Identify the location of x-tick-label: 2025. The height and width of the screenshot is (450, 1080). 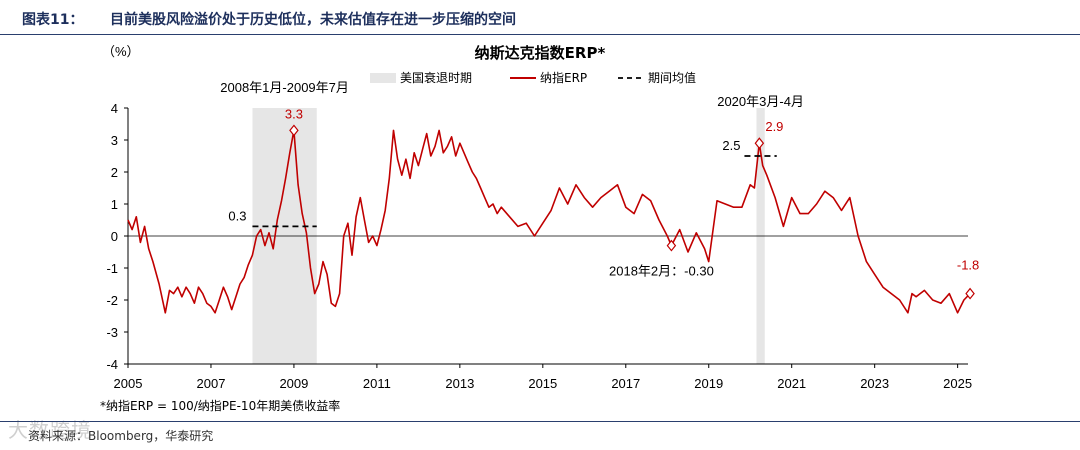
(957, 383).